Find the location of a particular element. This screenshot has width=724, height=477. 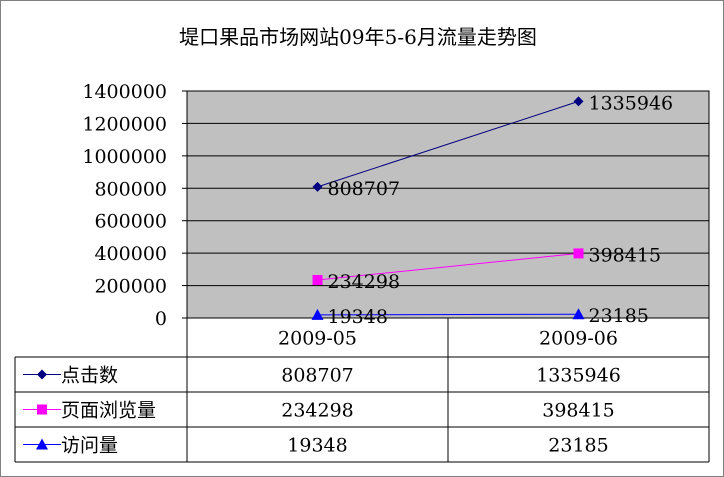

data-label: 808707 is located at coordinates (364, 189).